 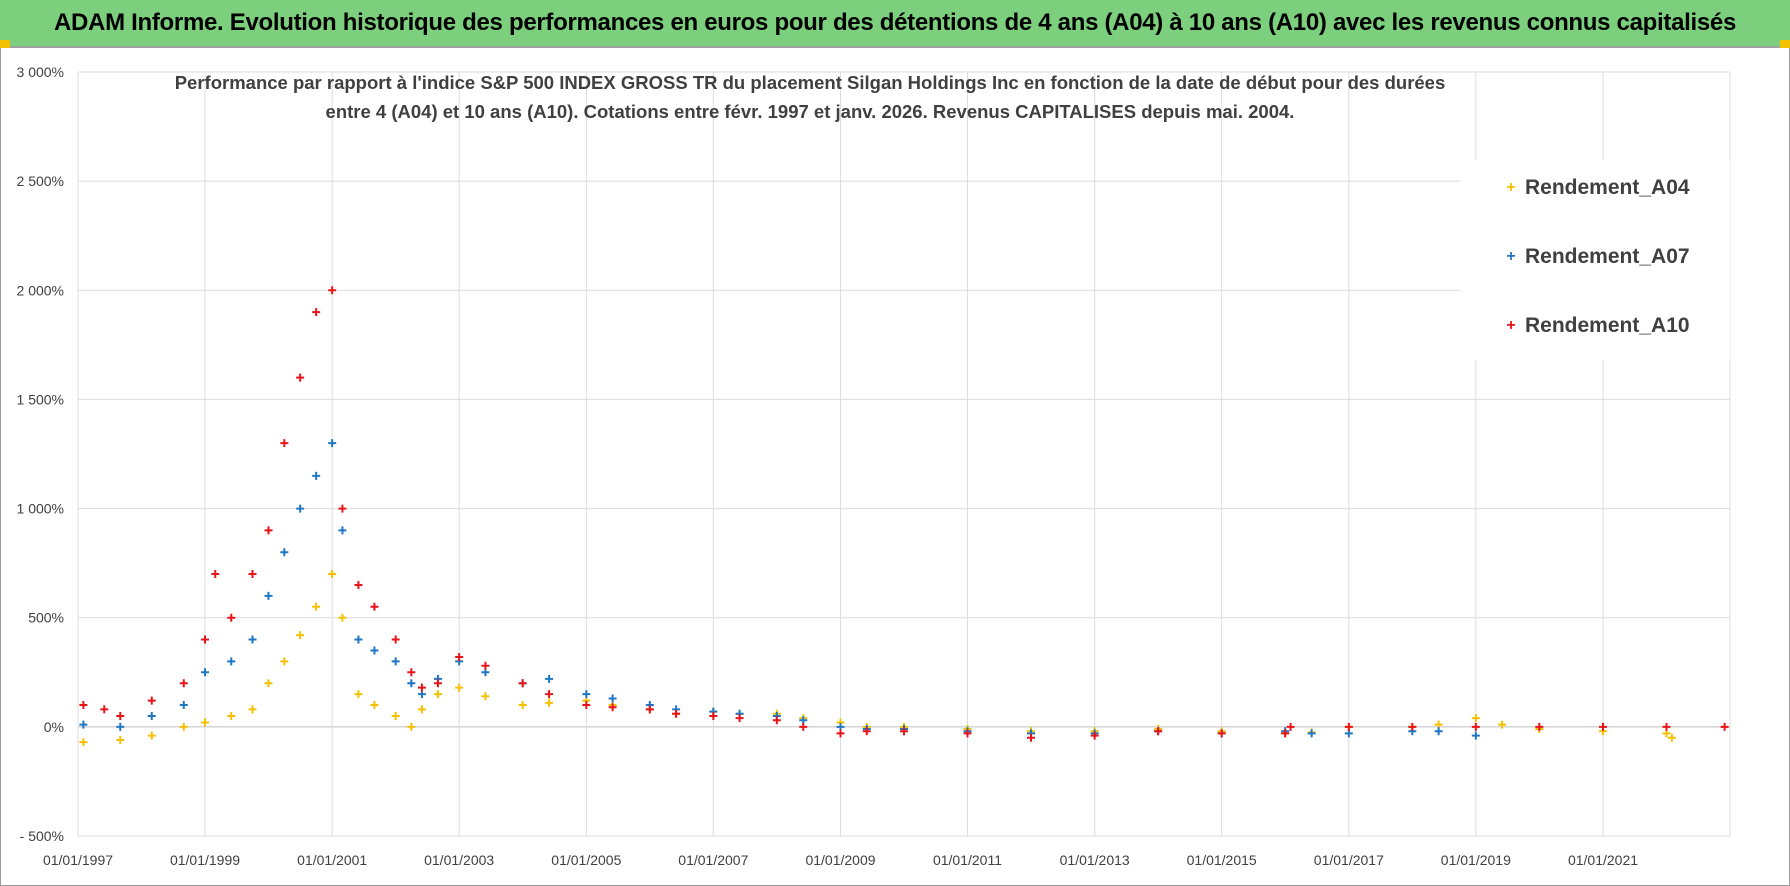 I want to click on x-tick-label: 01/01/2017, so click(x=1349, y=860).